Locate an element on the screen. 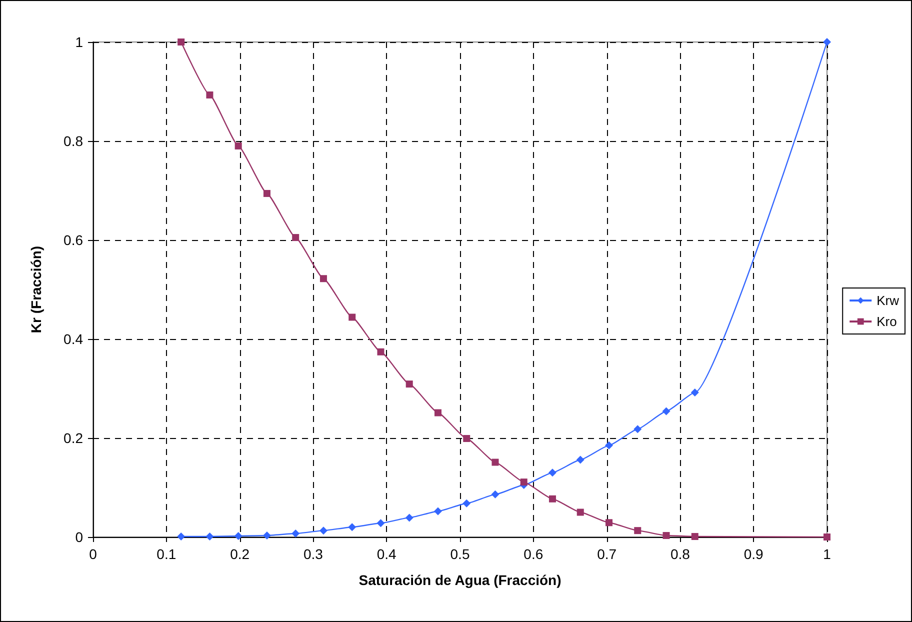  y-tick-label: 0.8 is located at coordinates (74, 141).